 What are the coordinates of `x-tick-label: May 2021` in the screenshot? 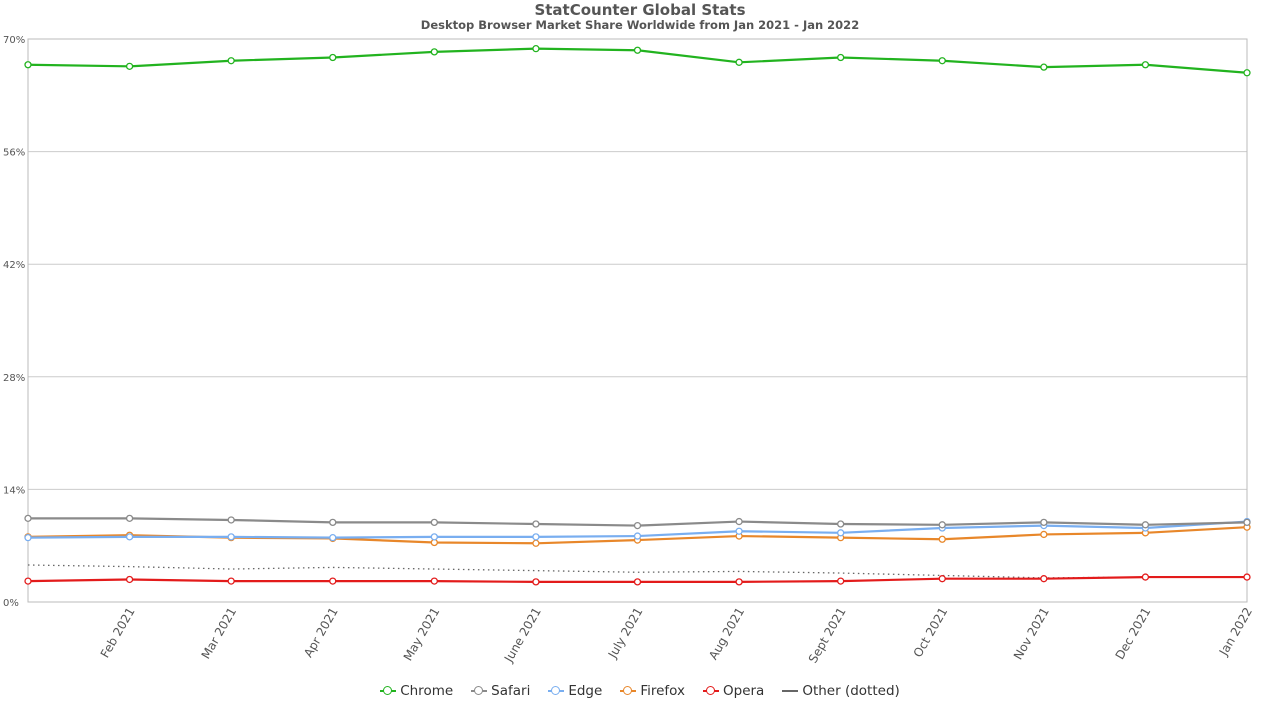 It's located at (422, 634).